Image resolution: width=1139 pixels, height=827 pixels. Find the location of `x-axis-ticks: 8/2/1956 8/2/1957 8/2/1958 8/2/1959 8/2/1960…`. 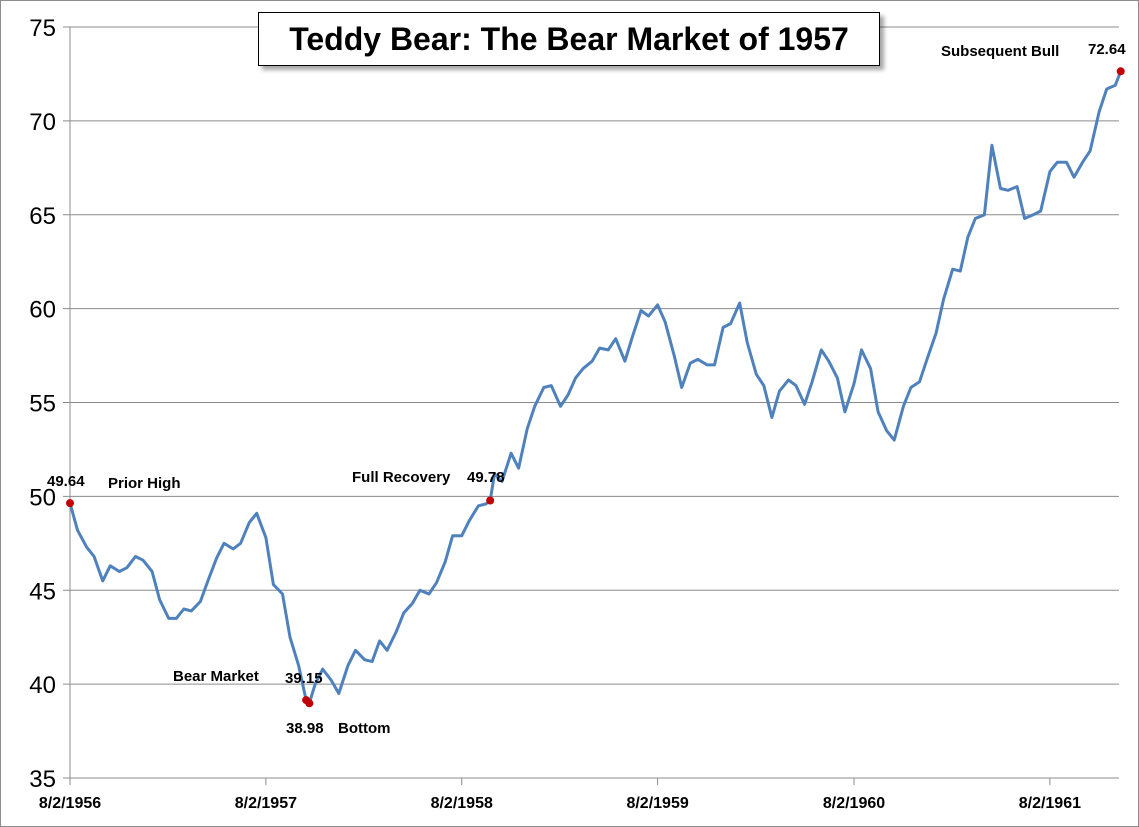

x-axis-ticks: 8/2/1956 8/2/1957 8/2/1958 8/2/1959 8/2/1960… is located at coordinates (560, 795).